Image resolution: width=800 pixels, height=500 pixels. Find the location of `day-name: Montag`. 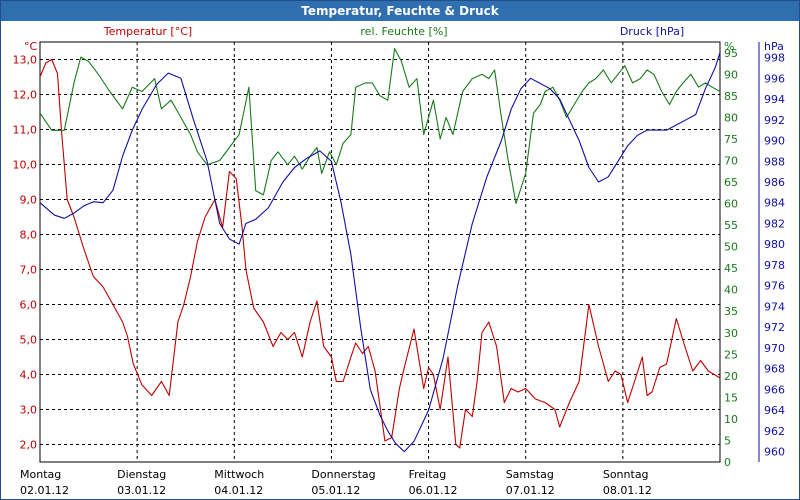

day-name: Montag is located at coordinates (40, 474).